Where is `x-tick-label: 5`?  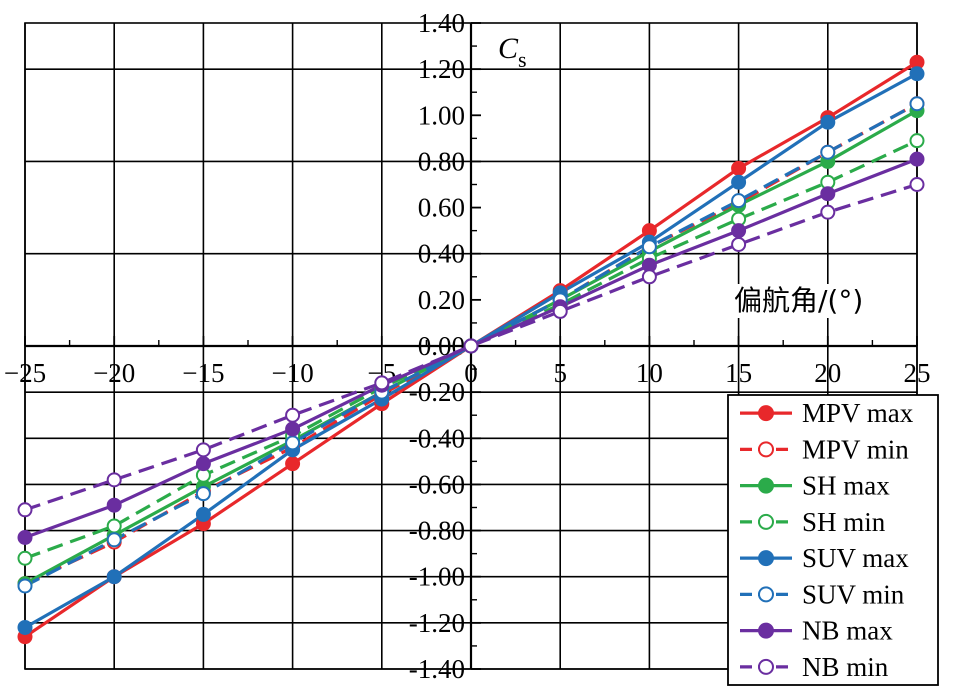
x-tick-label: 5 is located at coordinates (560, 373).